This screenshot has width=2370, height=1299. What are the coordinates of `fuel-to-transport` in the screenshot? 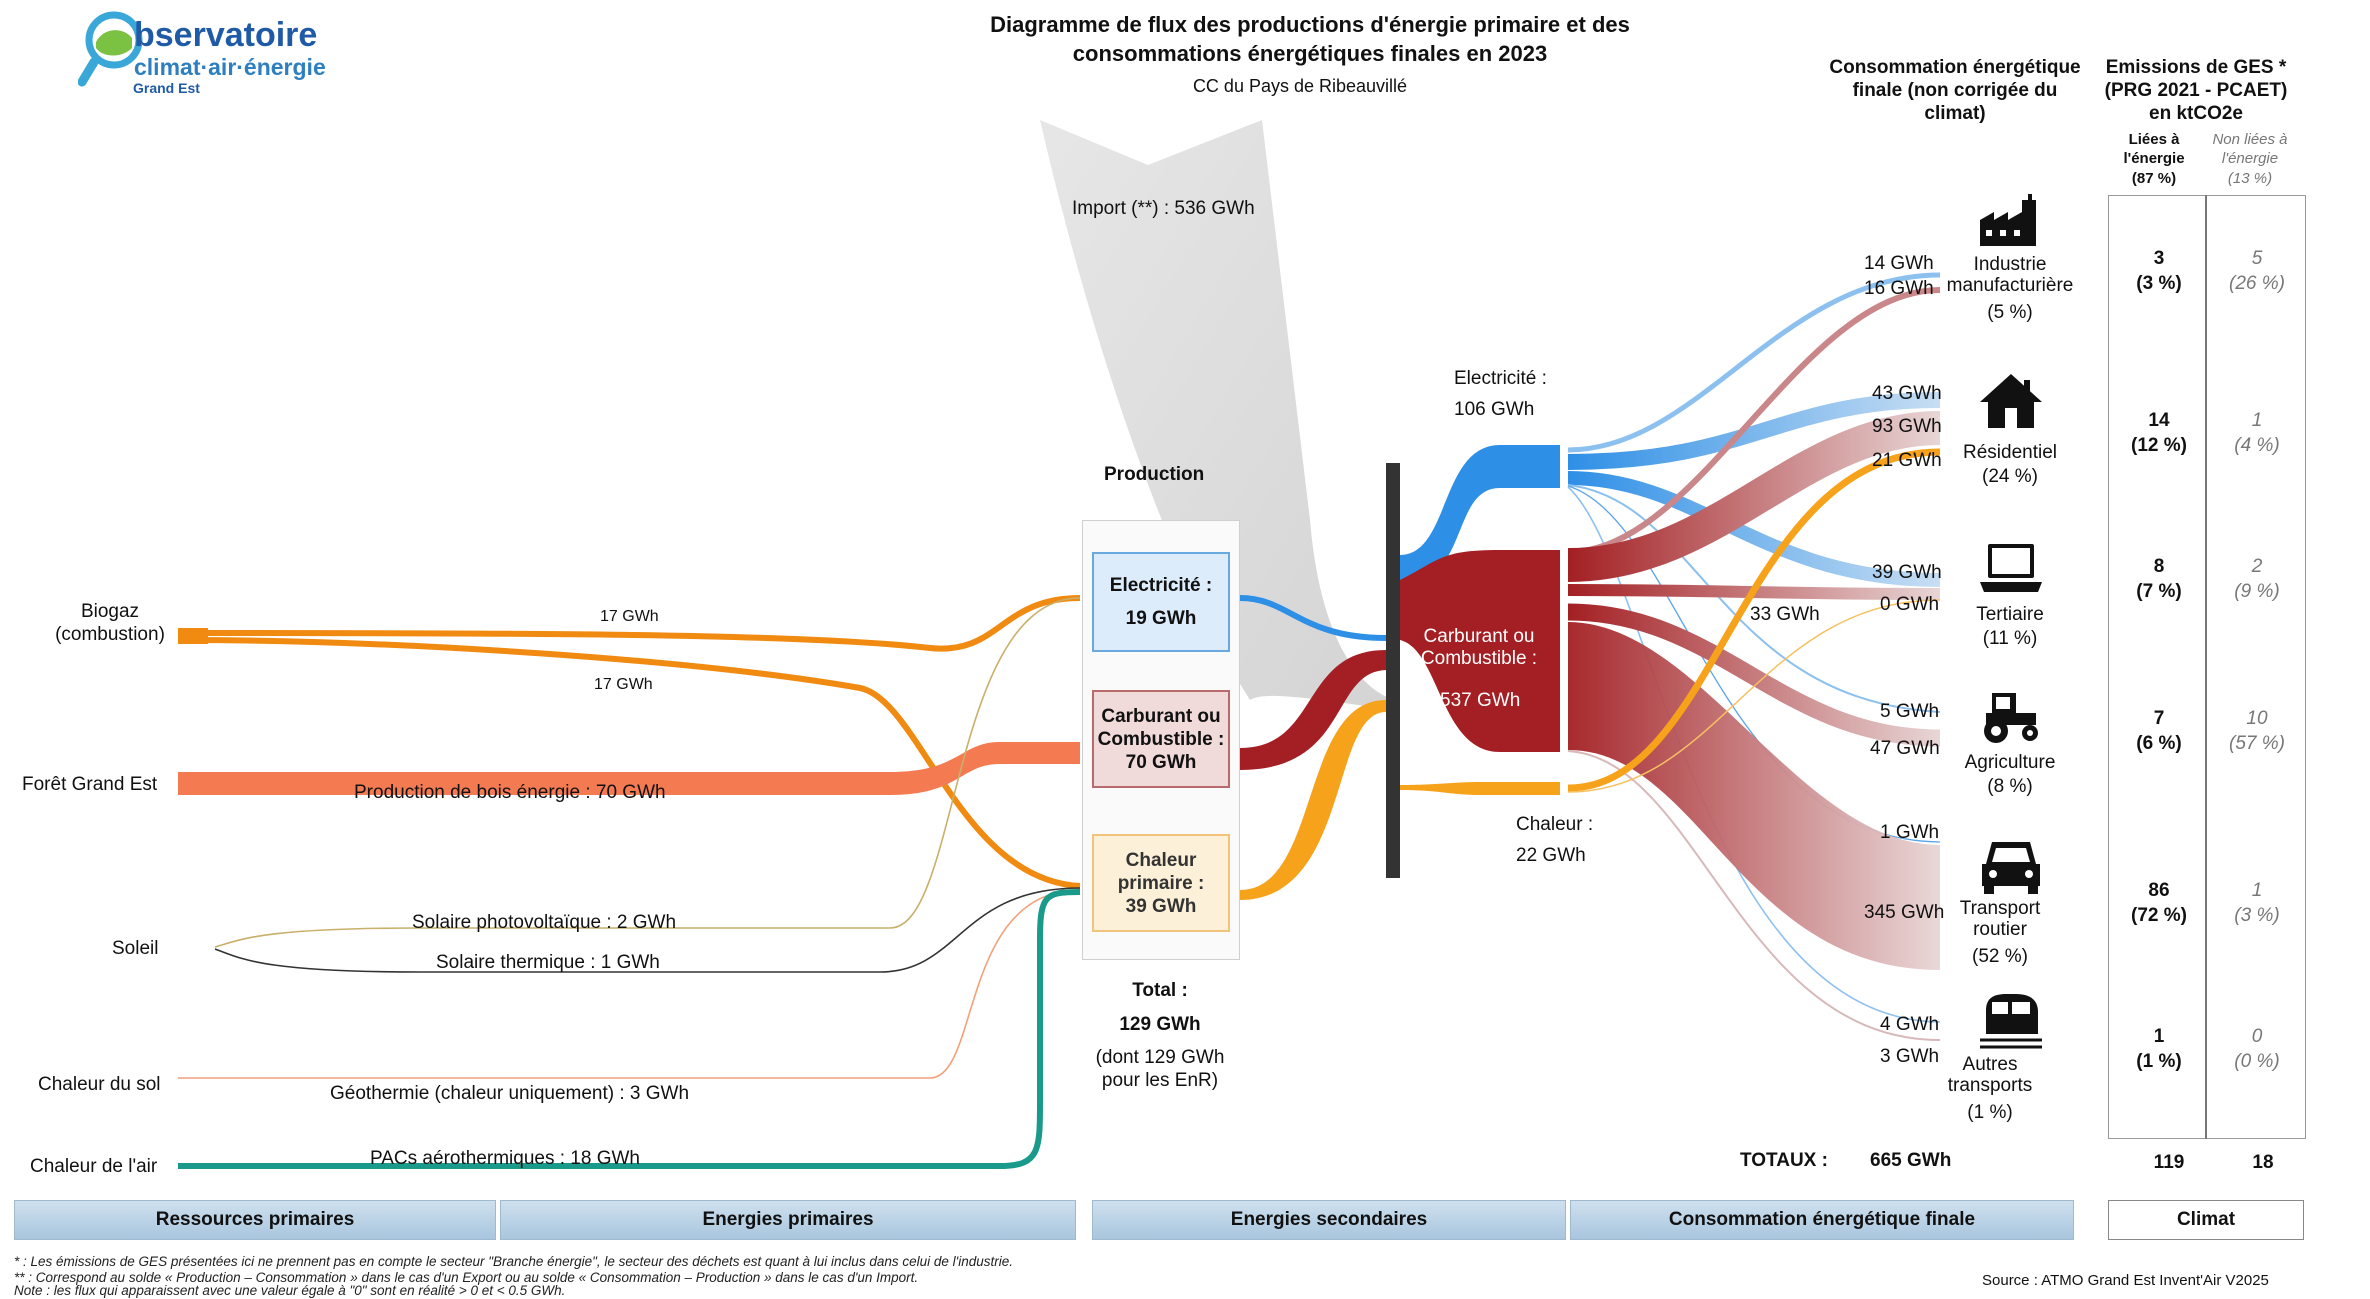 It's located at (1754, 796).